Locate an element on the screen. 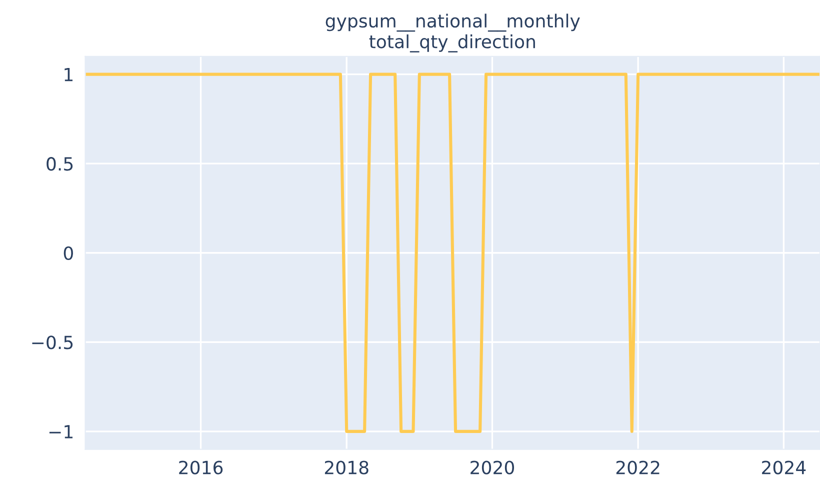  x-tick-label: 2022 is located at coordinates (638, 467).